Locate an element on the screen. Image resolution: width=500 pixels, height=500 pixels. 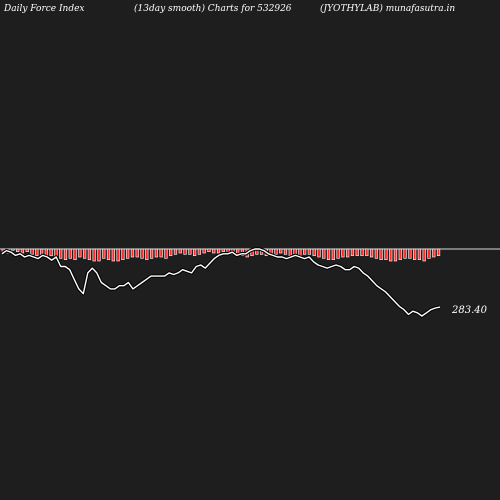
header-left-title: Daily Force Index is located at coordinates (44, 9).